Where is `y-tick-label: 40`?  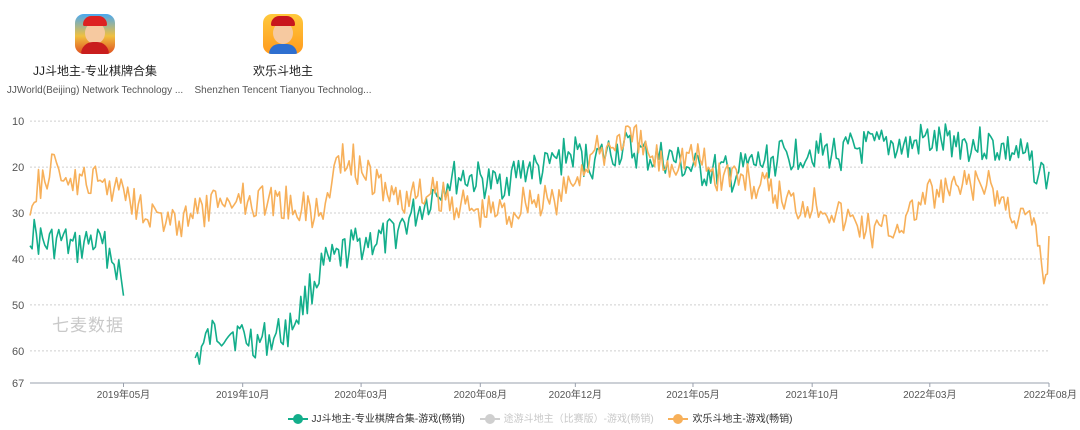
y-tick-label: 40 is located at coordinates (18, 260).